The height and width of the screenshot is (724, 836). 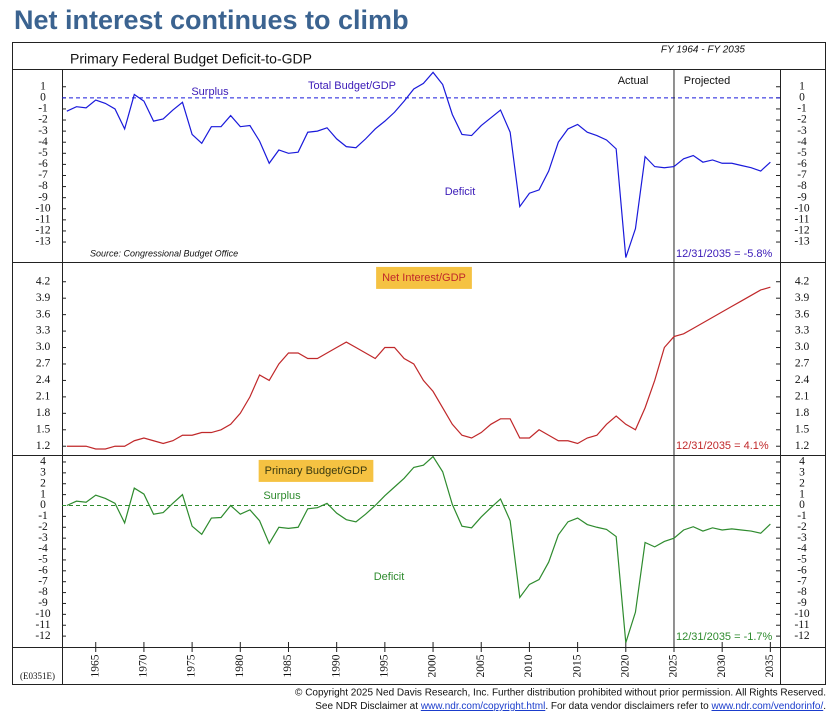 I want to click on y-tick-label: 3, so click(x=43, y=472).